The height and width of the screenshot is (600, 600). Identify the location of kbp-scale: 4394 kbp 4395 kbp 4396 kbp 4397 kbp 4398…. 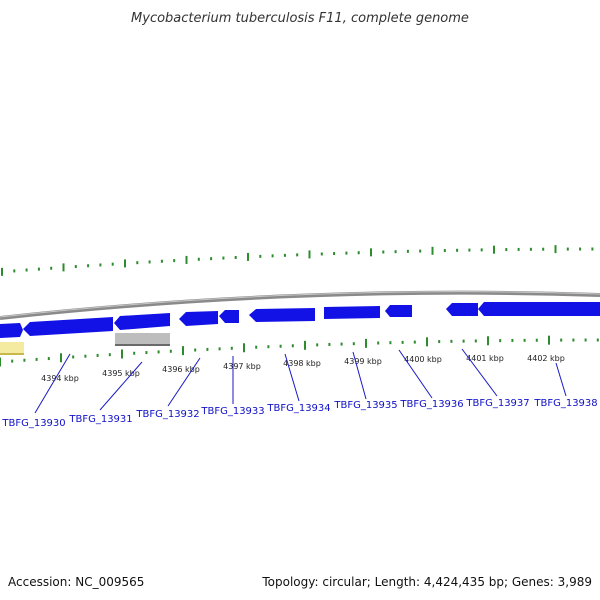
(303, 368).